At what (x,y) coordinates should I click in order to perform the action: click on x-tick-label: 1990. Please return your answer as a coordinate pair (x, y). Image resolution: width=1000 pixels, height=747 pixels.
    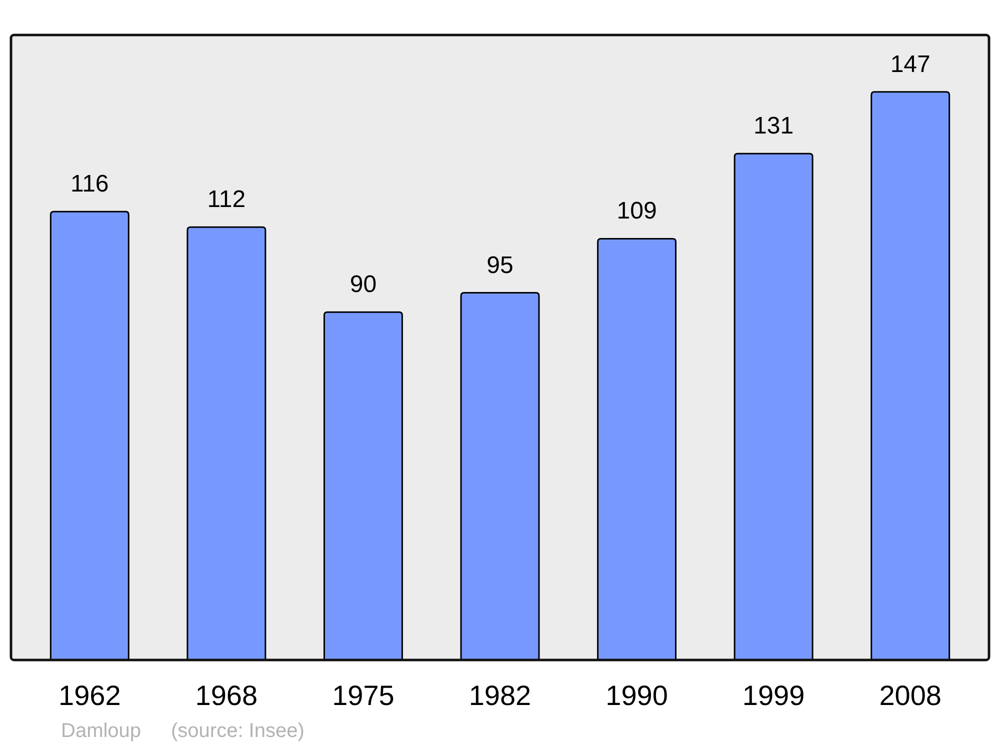
    Looking at the image, I should click on (637, 695).